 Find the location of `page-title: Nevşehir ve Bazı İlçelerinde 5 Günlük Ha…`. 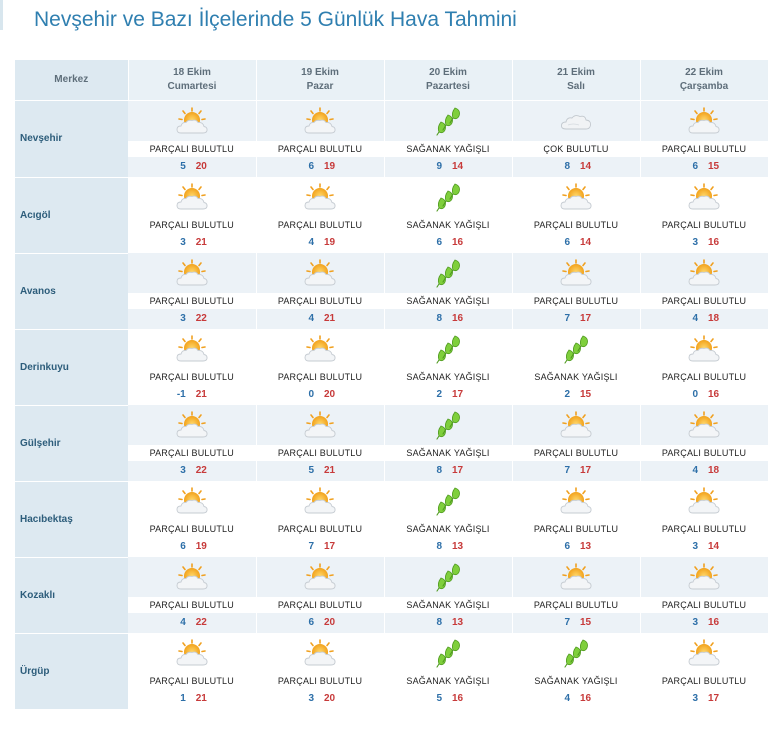

page-title: Nevşehir ve Bazı İlçelerinde 5 Günlük Ha… is located at coordinates (275, 19).